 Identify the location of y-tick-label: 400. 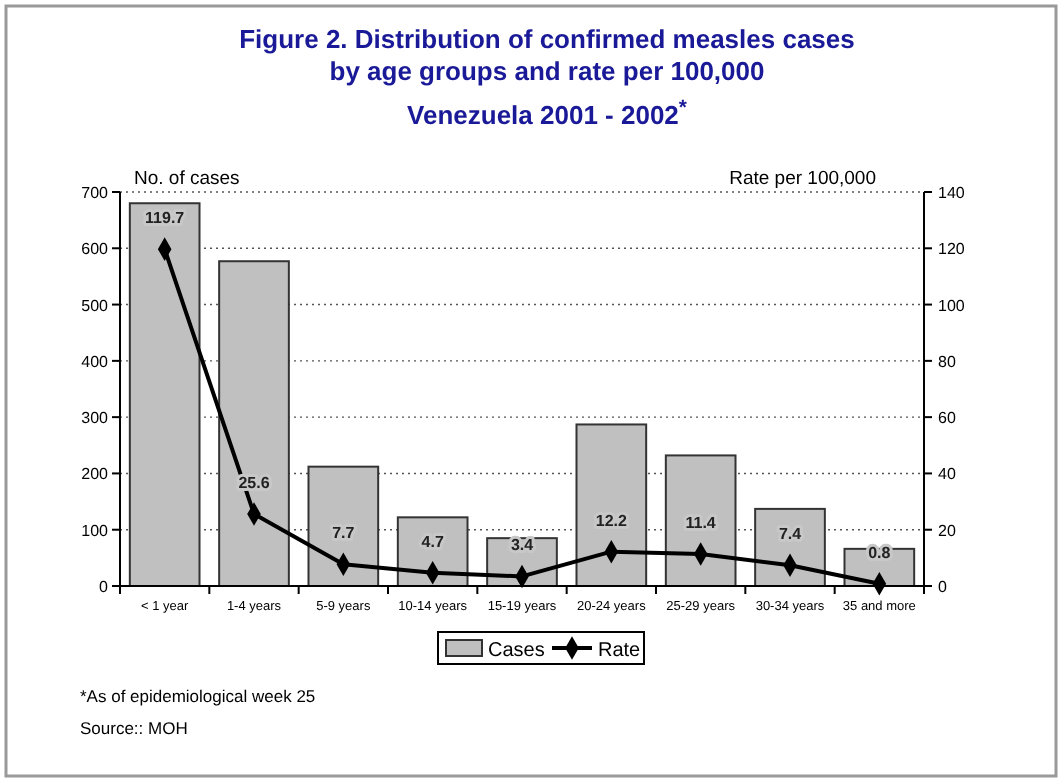
(95, 361).